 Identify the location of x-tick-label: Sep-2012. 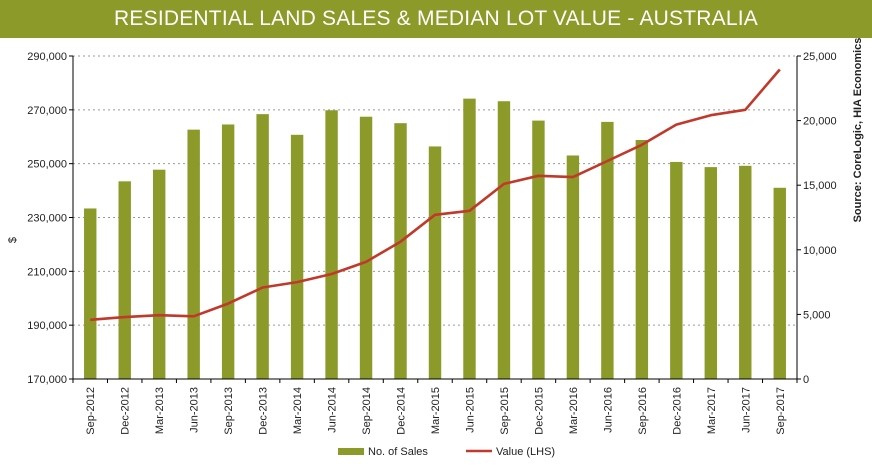
(91, 411).